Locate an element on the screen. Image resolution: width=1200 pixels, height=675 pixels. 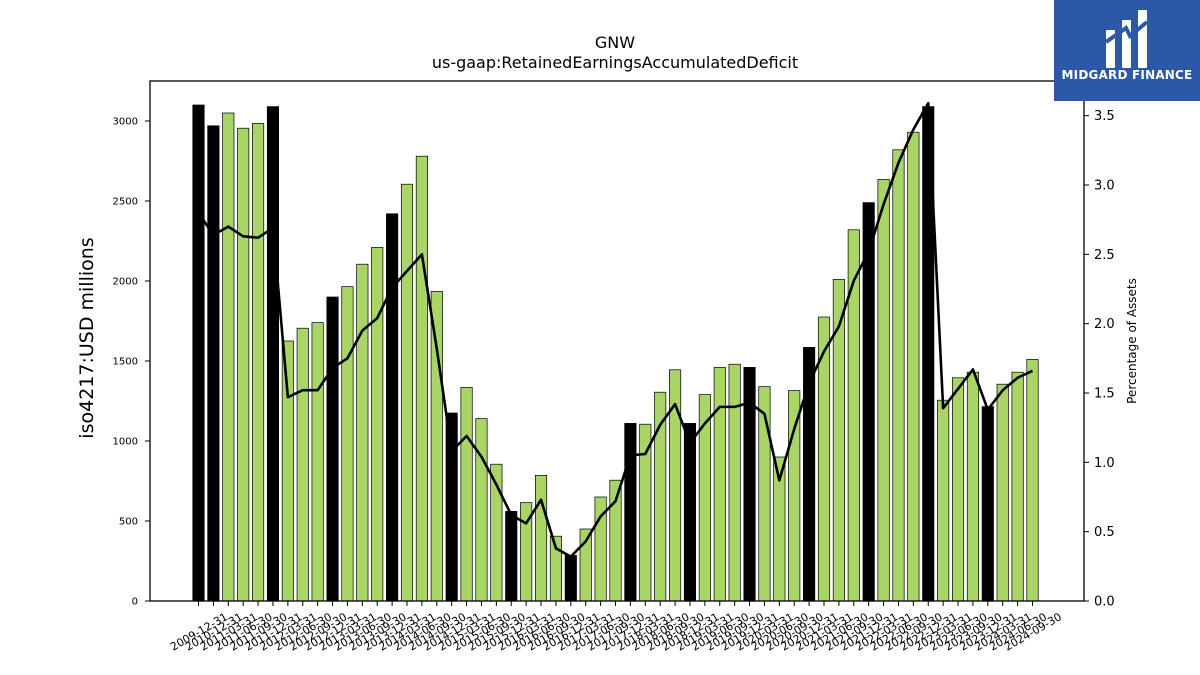
brand-logo-text: MIDGARD FINANCE is located at coordinates (1127, 75).